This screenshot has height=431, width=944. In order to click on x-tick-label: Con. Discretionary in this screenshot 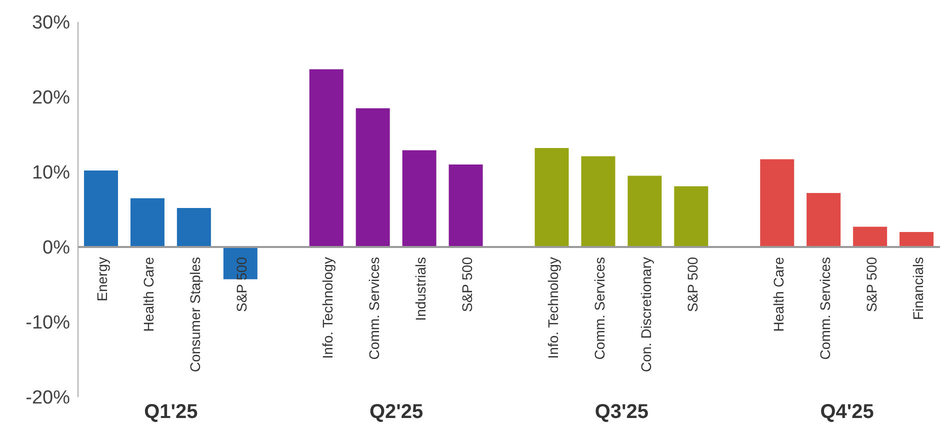, I will do `click(646, 314)`.